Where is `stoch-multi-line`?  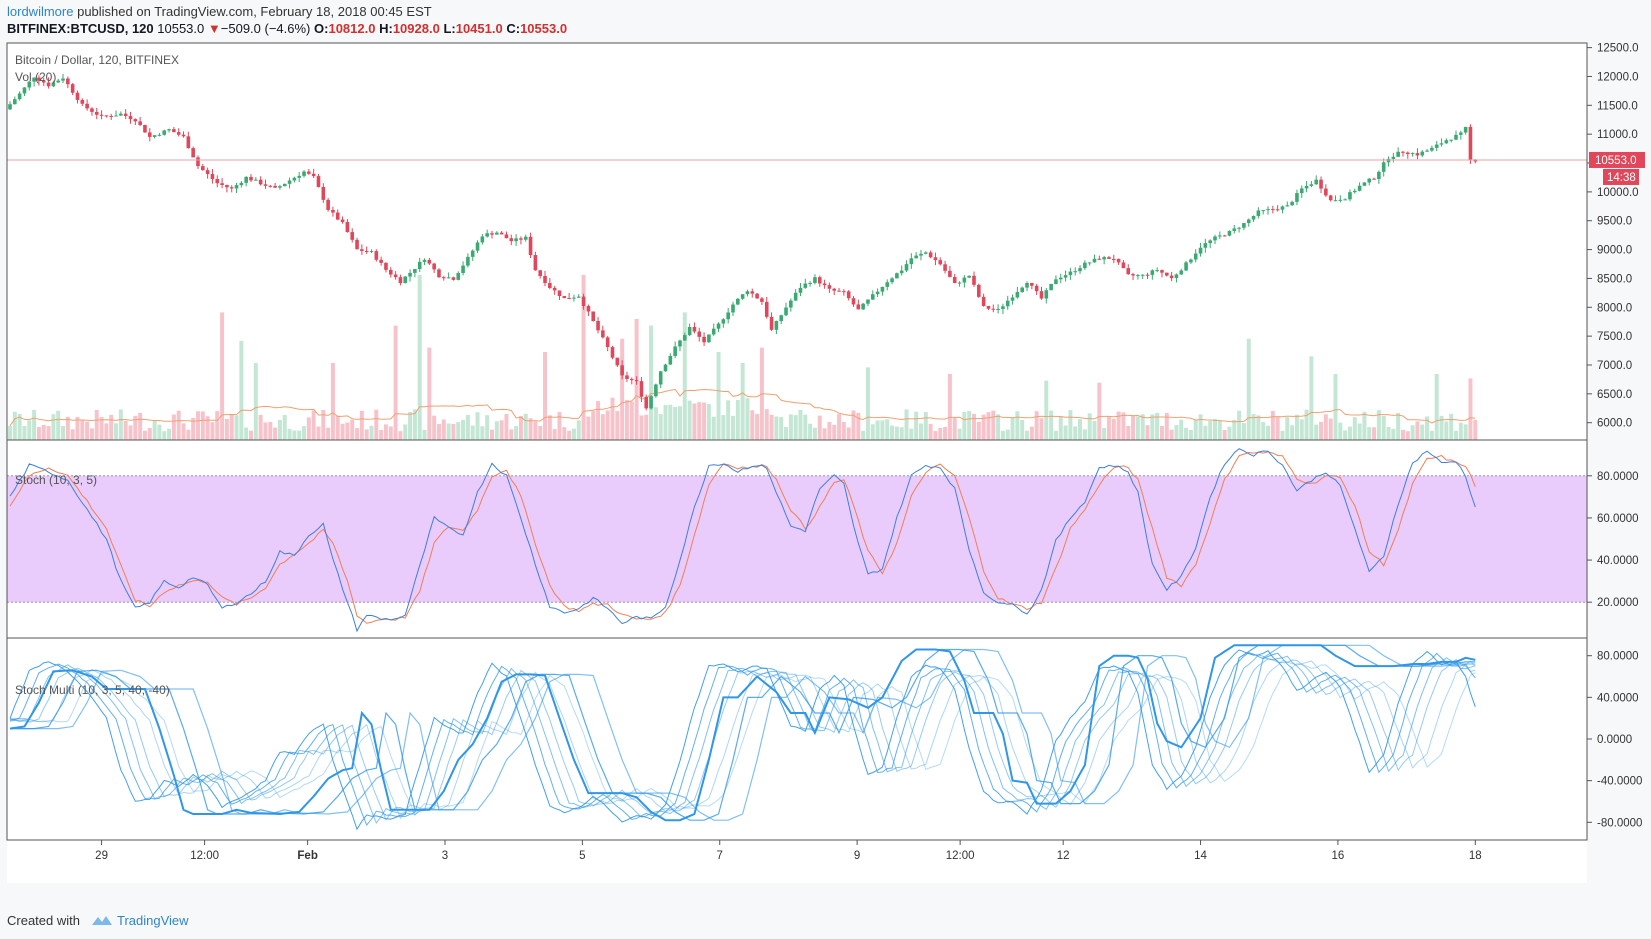 stoch-multi-line is located at coordinates (742, 740).